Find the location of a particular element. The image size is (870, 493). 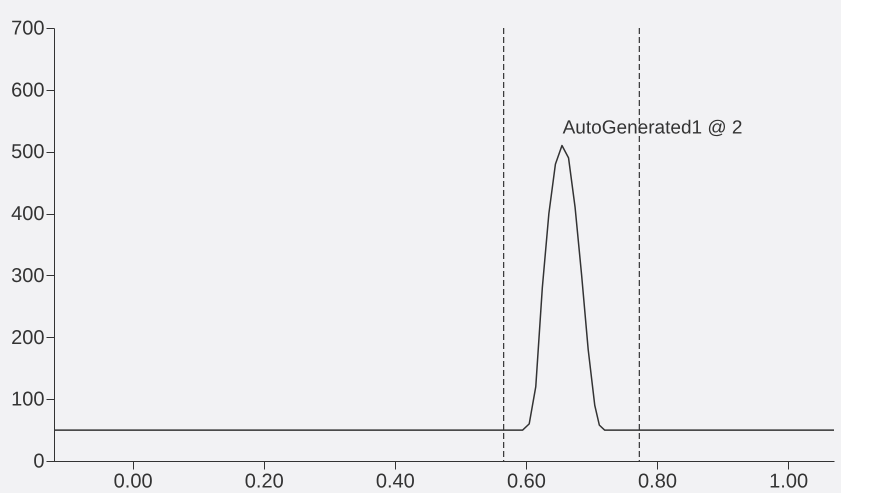

annotation: AutoGenerated1 @ 2 is located at coordinates (652, 128).